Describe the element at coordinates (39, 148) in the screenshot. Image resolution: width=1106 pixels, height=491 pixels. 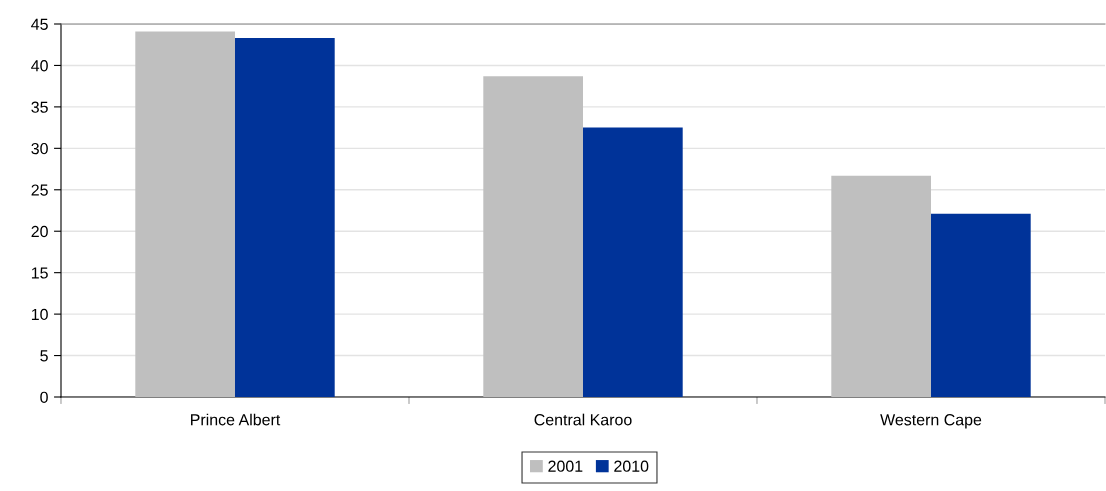
I see `y-tick-label: 30` at that location.